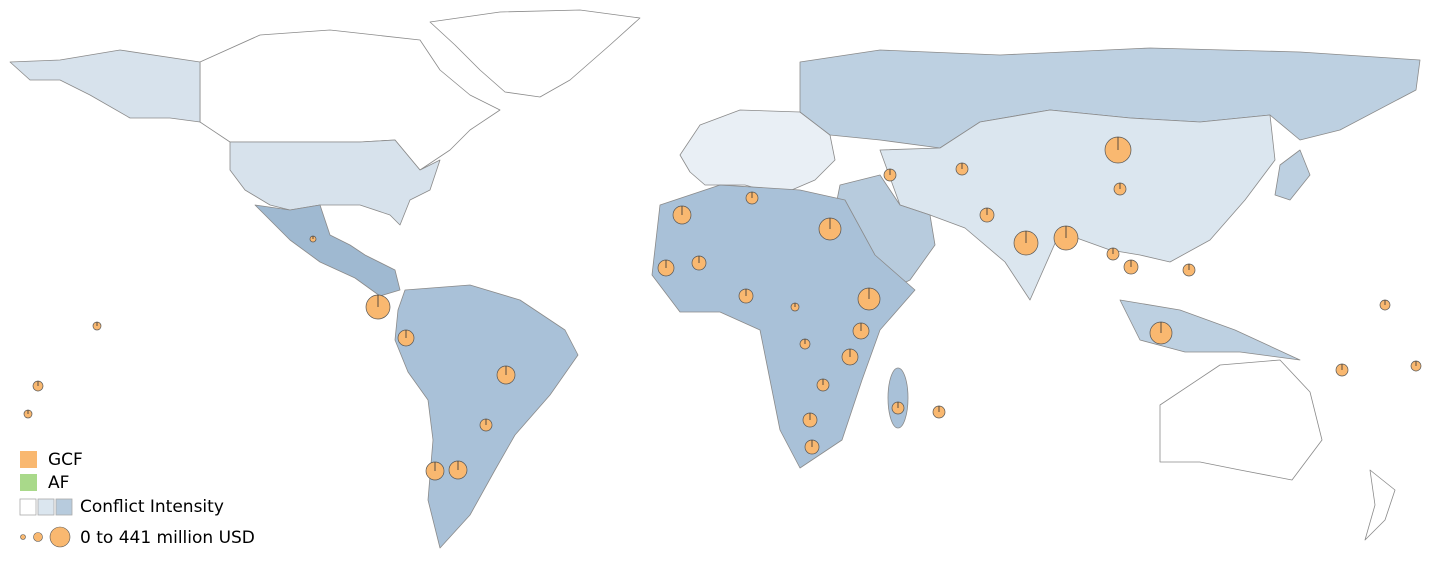 The image size is (1430, 568). What do you see at coordinates (65, 460) in the screenshot?
I see `legend-label: GCF` at bounding box center [65, 460].